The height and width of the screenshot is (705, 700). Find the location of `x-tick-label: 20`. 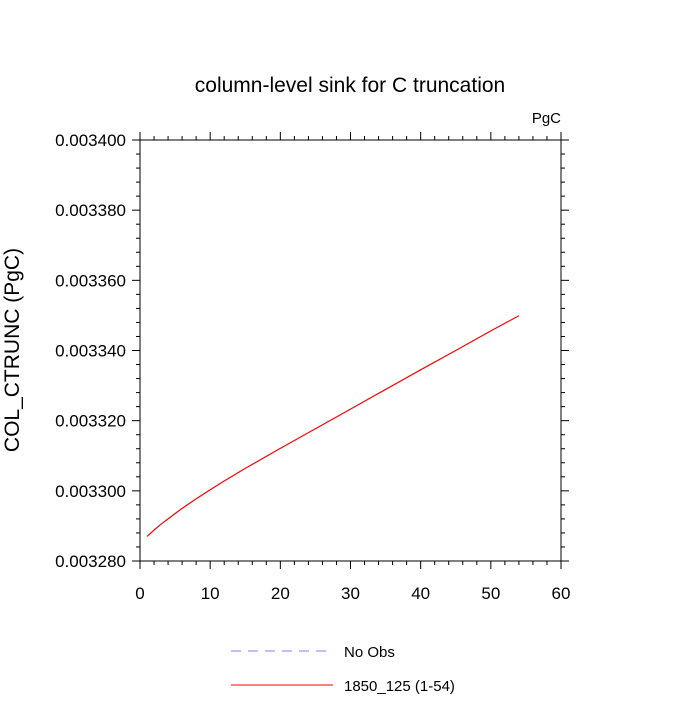

x-tick-label: 20 is located at coordinates (280, 593).